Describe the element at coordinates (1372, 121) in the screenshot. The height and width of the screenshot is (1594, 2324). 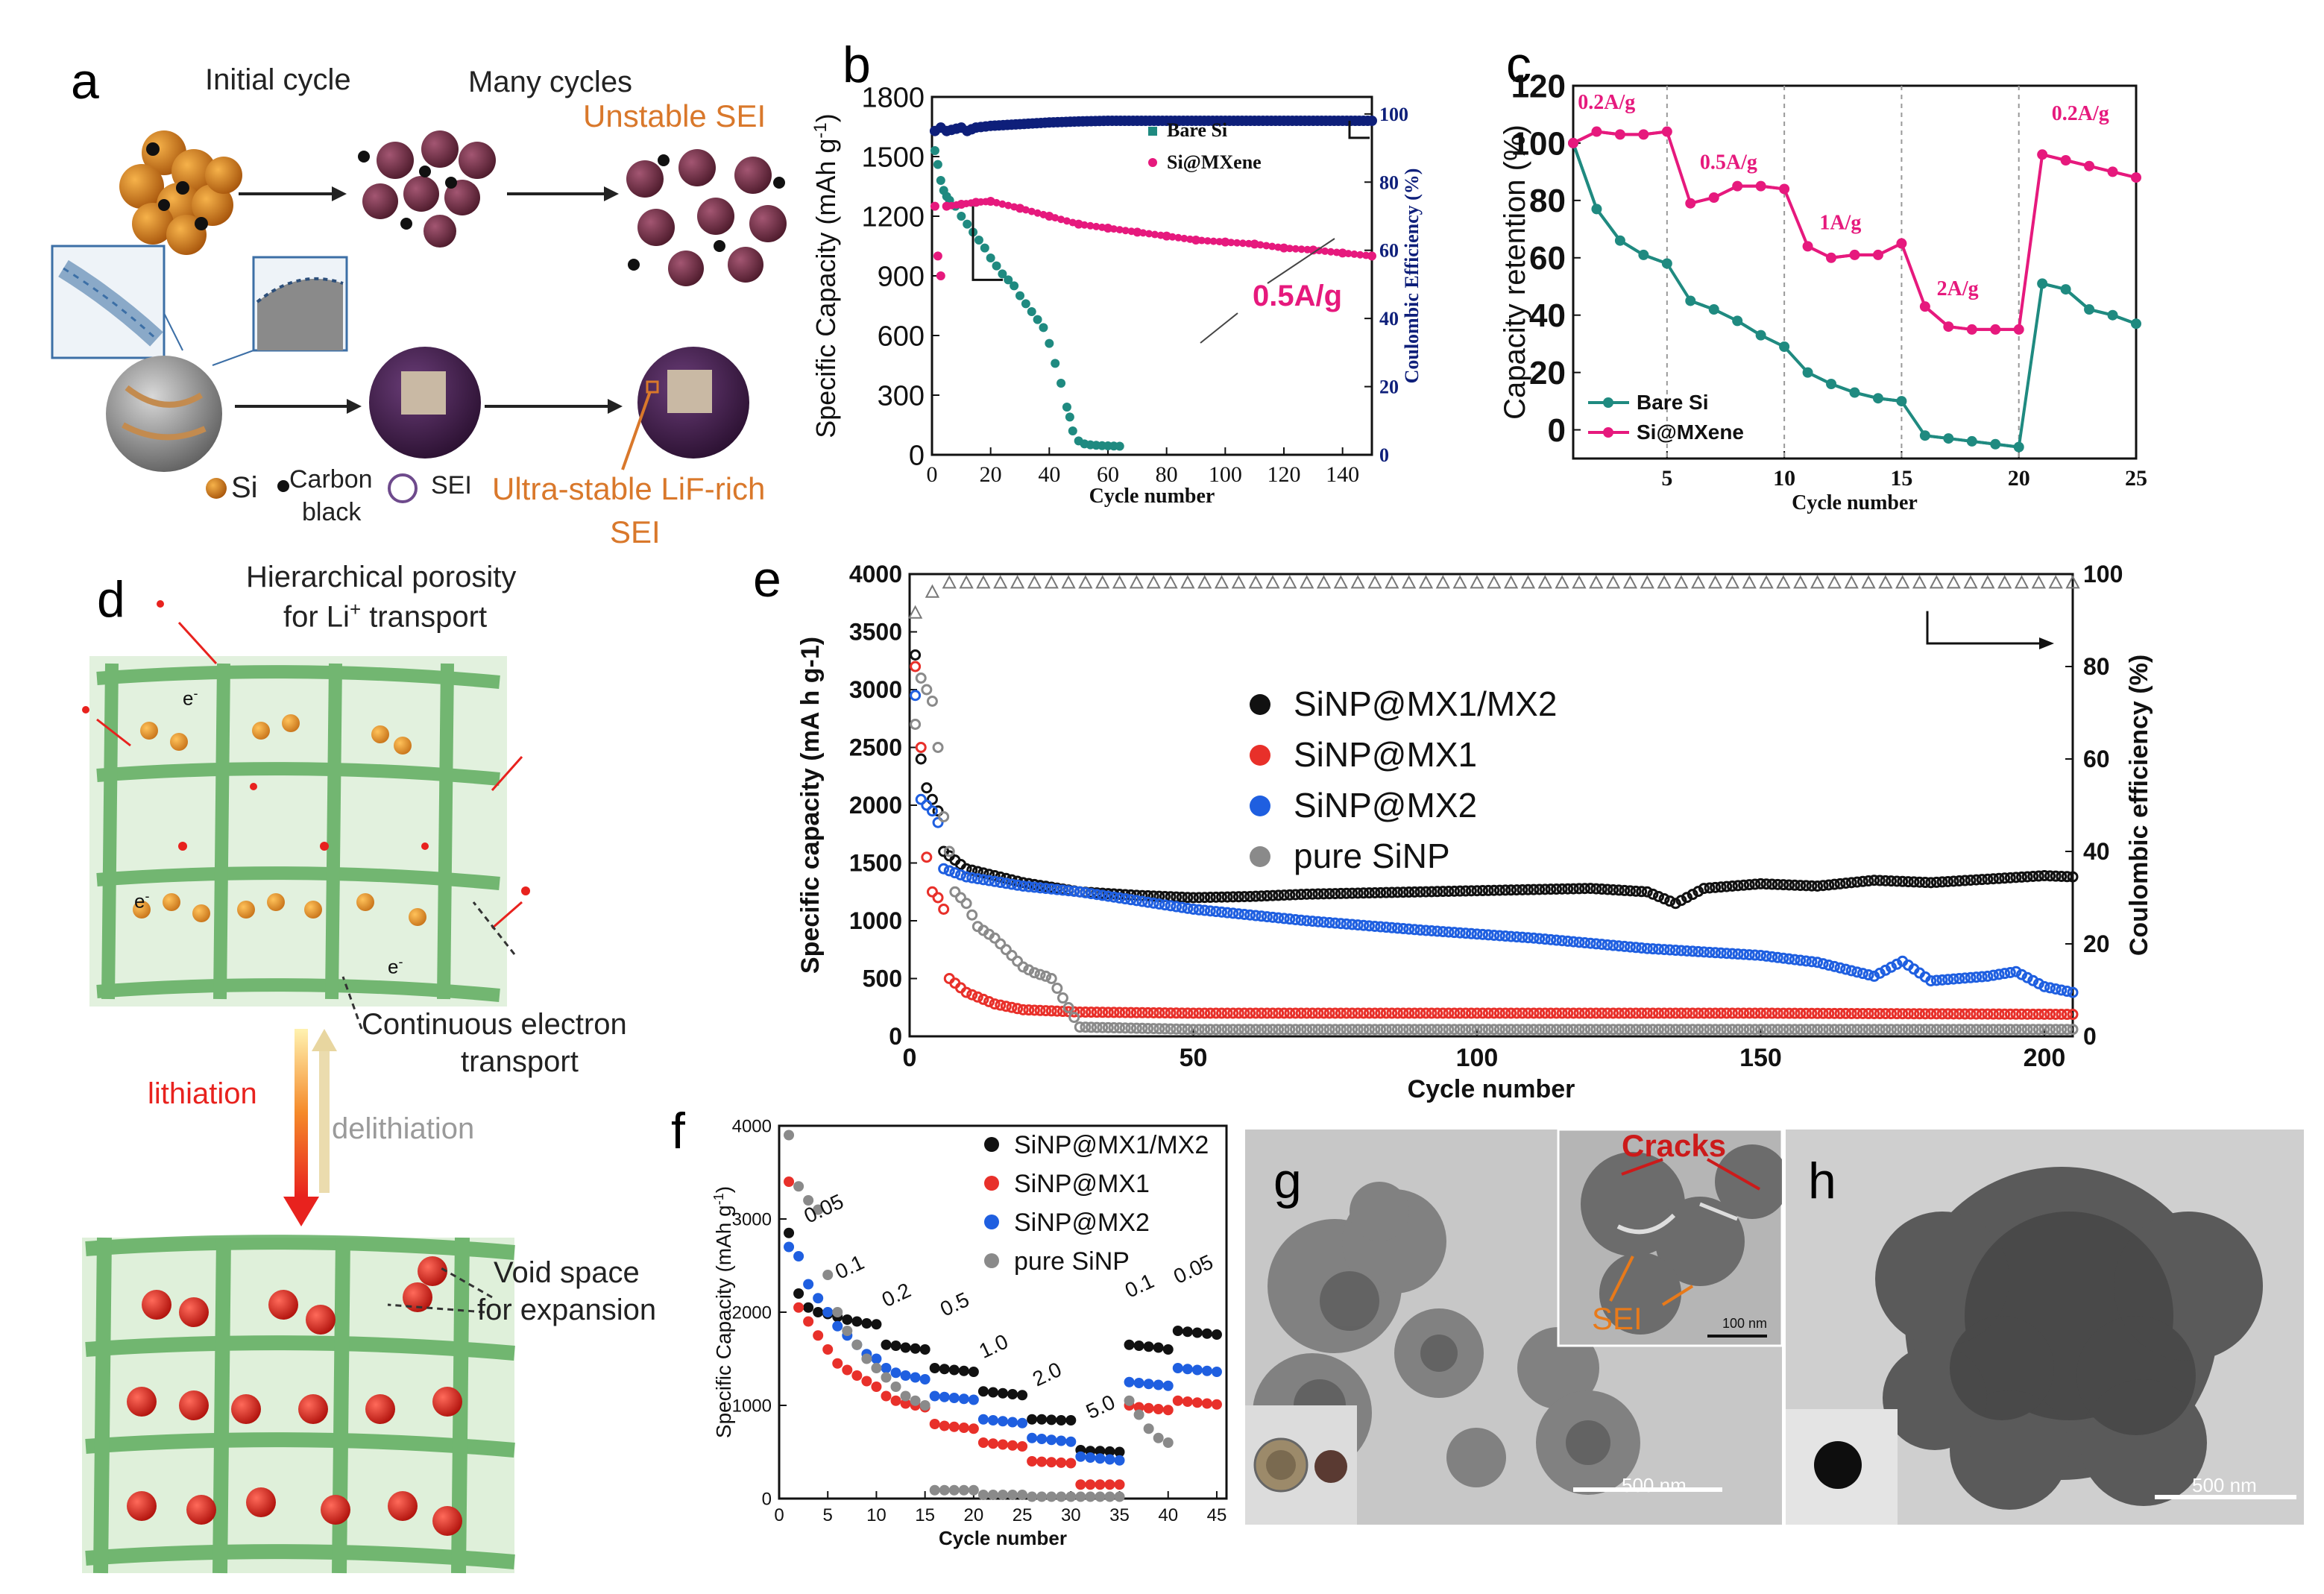
I see `data-point-coulombic-efficiency` at that location.